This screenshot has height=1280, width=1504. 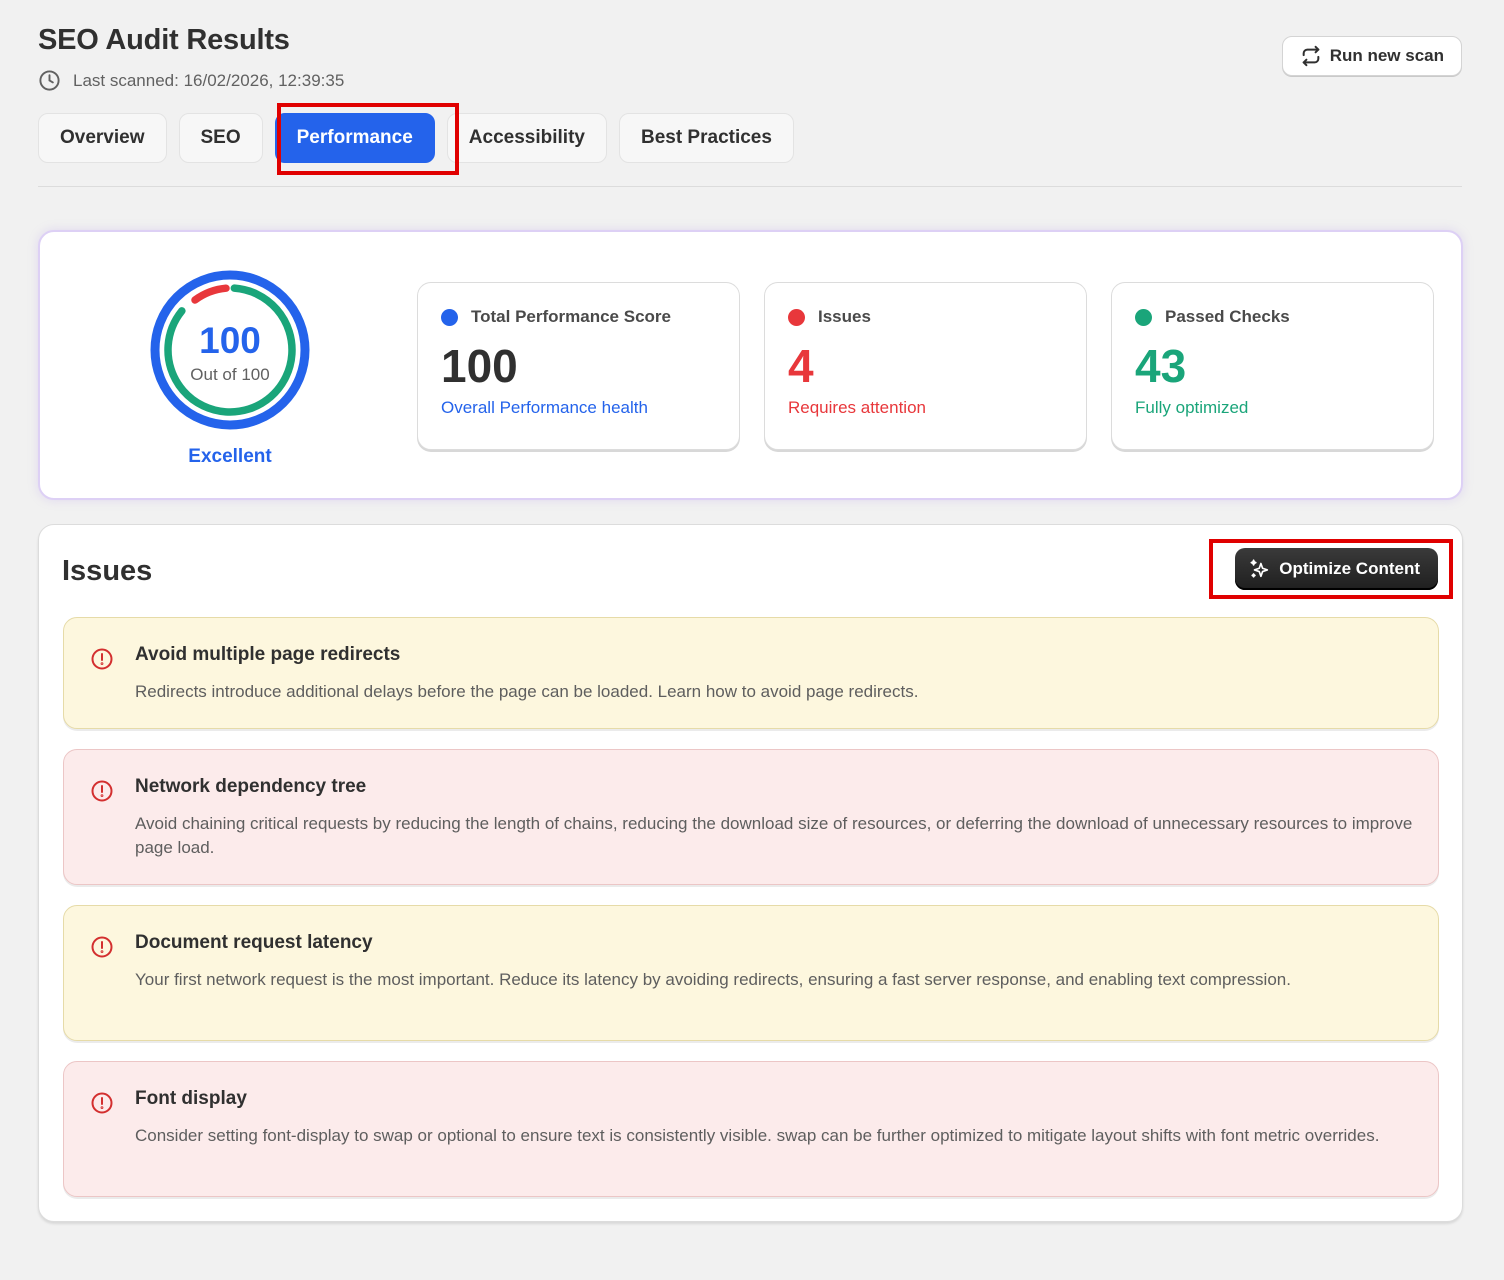 I want to click on refresh-icon, so click(x=1311, y=56).